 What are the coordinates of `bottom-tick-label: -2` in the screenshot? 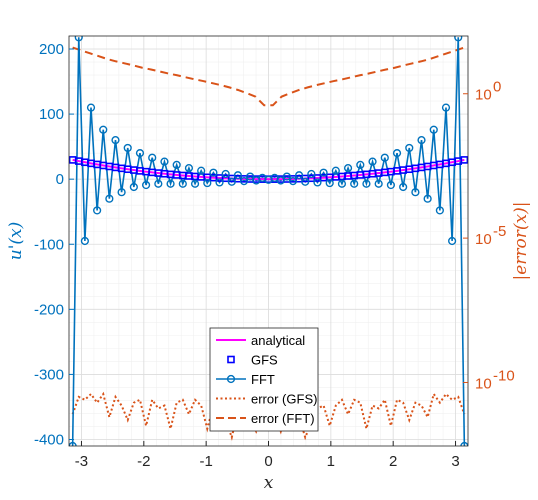 It's located at (143, 461).